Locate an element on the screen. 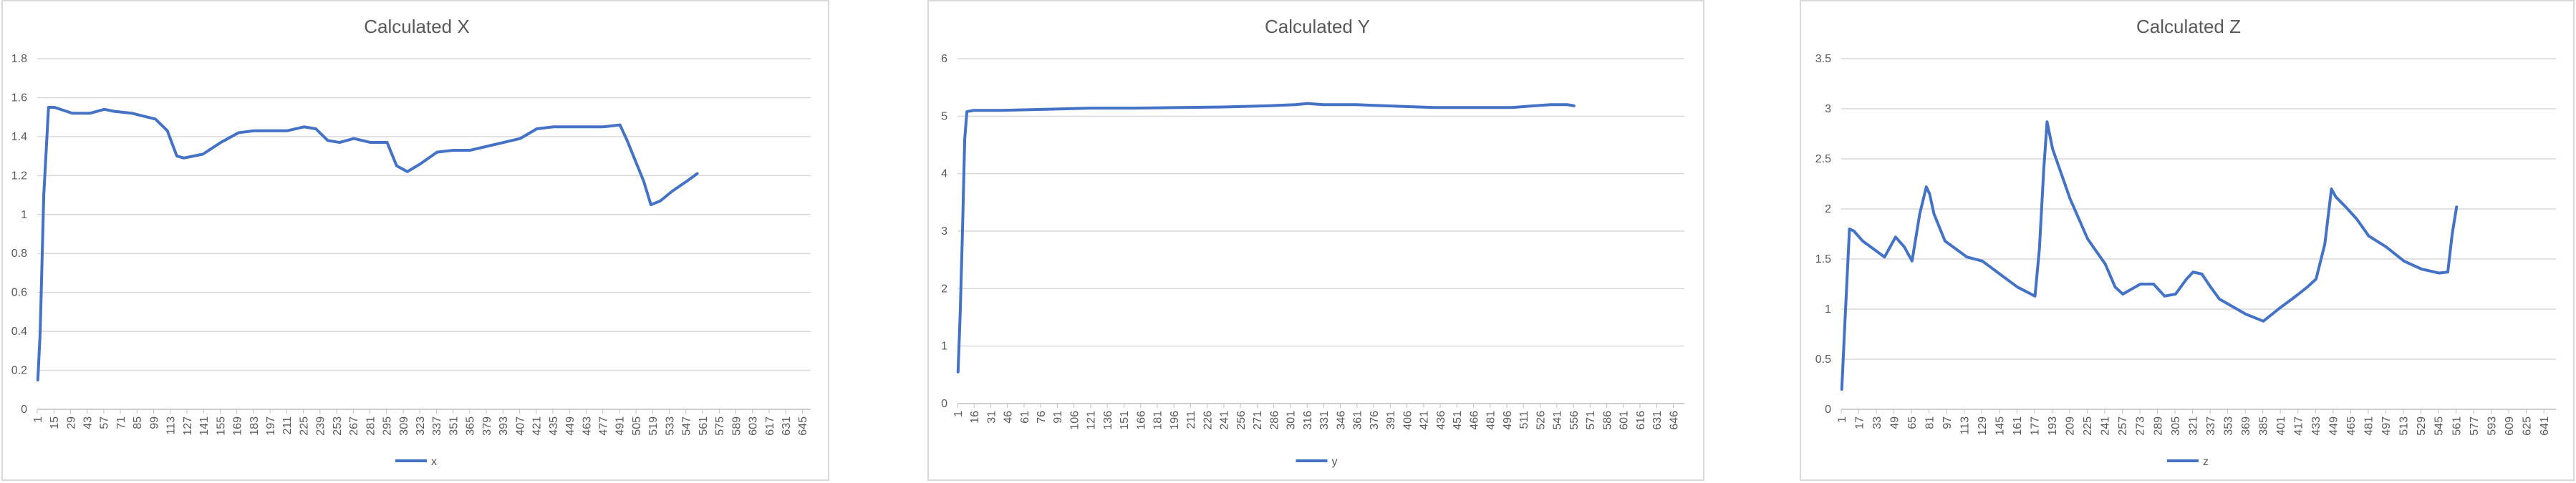 The image size is (2576, 483). x-tick-label: 61 is located at coordinates (1025, 417).